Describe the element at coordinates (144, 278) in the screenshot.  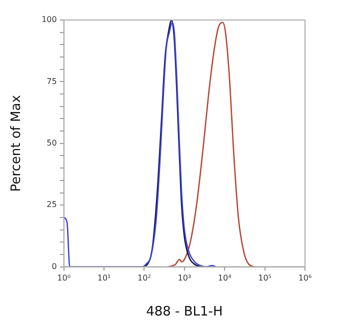
I see `x-tick-label: 10²` at that location.